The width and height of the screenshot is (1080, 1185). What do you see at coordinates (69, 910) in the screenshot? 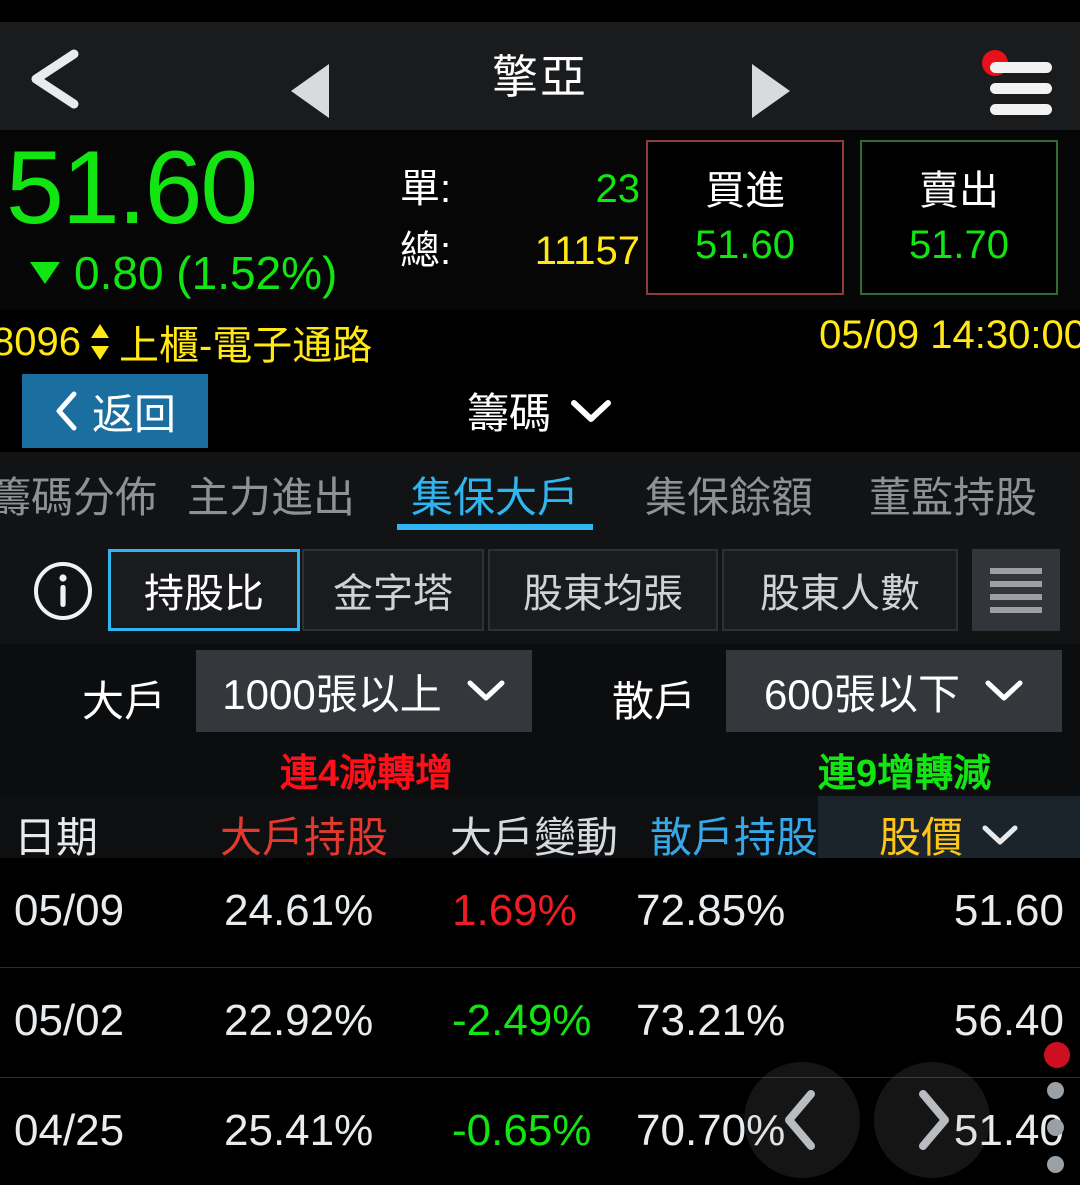
I see `cell-date: 05/09` at bounding box center [69, 910].